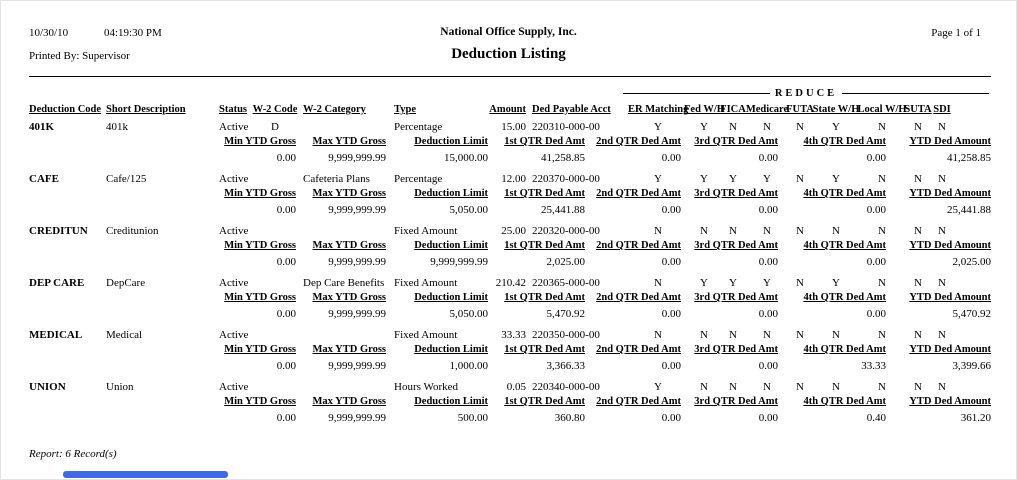 This screenshot has width=1017, height=480. What do you see at coordinates (704, 283) in the screenshot?
I see `fed-wh-flag: Y` at bounding box center [704, 283].